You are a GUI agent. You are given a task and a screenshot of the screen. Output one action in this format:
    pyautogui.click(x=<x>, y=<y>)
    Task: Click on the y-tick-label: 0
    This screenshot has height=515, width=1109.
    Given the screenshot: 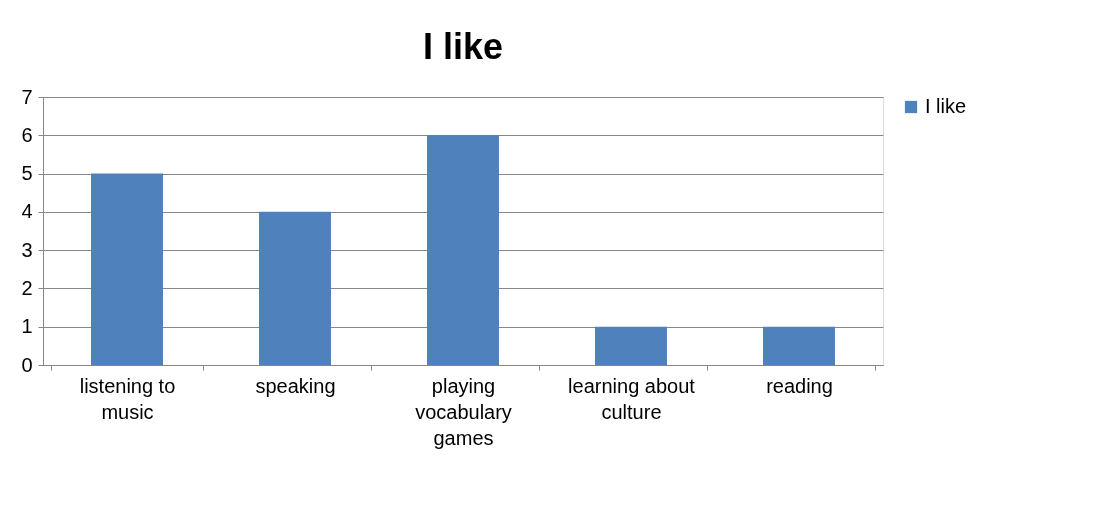 What is the action you would take?
    pyautogui.click(x=27, y=364)
    